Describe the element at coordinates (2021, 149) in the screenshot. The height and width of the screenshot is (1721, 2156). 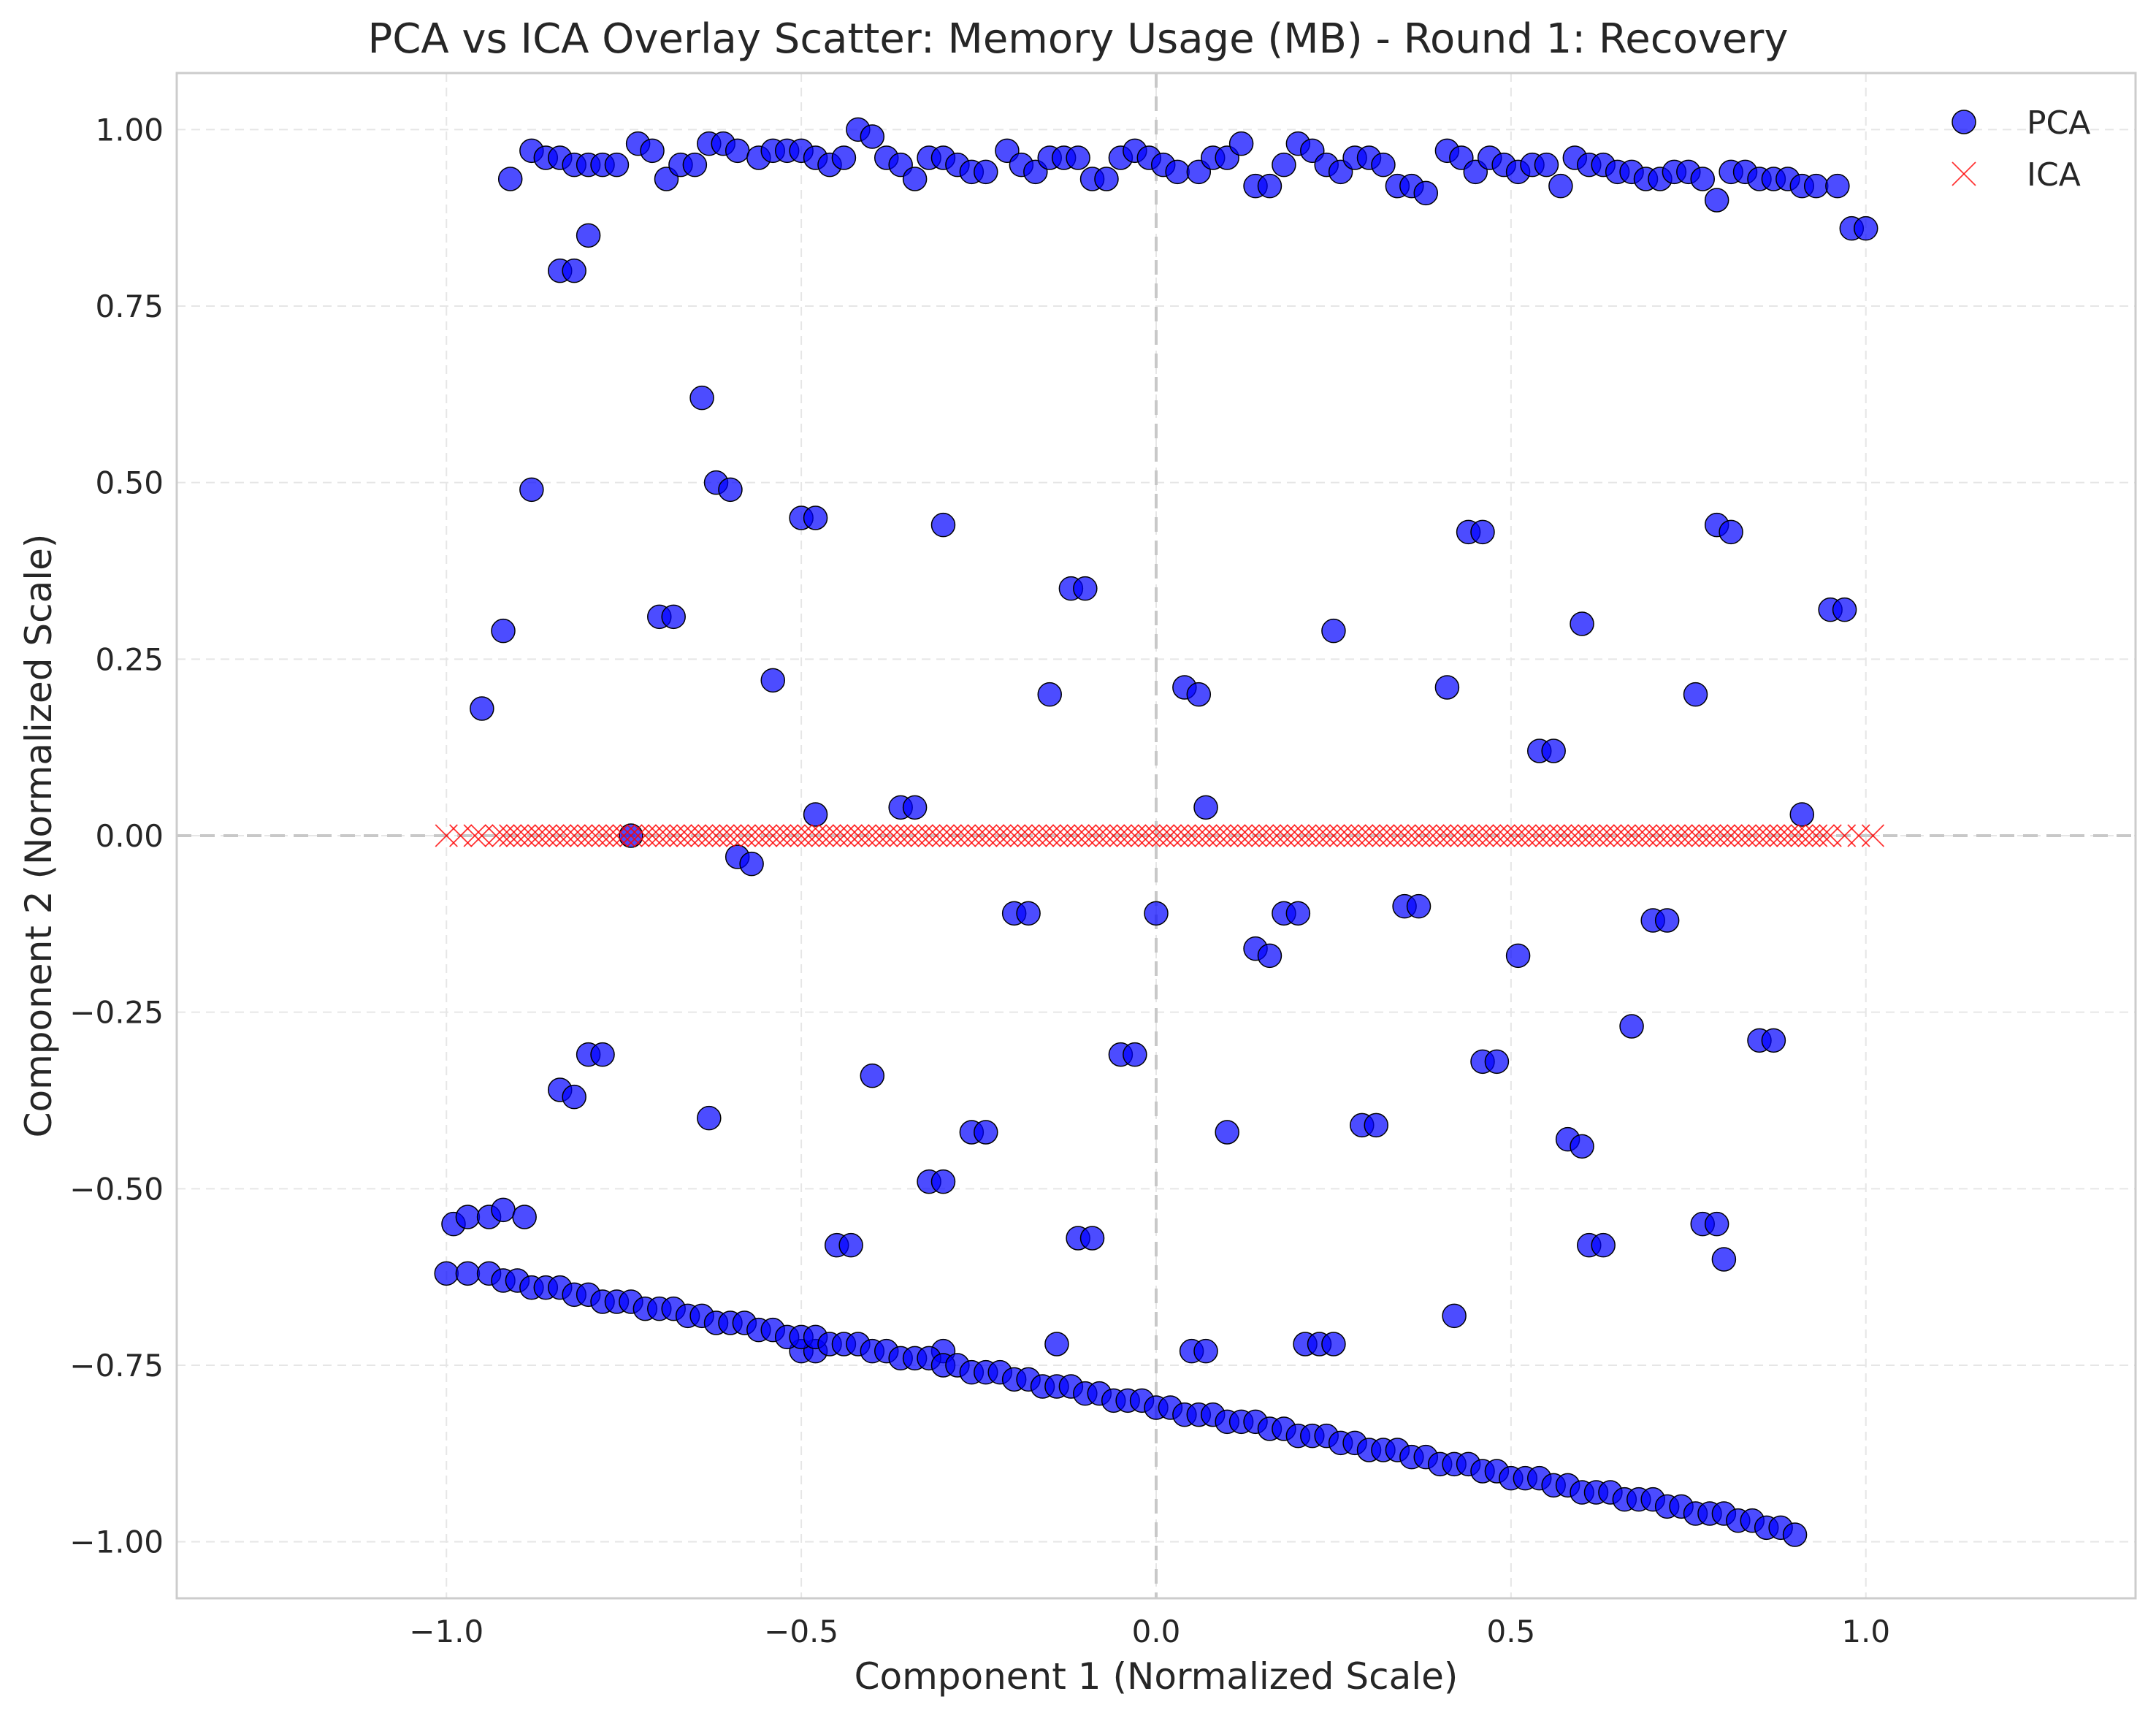
I see `legend: PCA ICA` at that location.